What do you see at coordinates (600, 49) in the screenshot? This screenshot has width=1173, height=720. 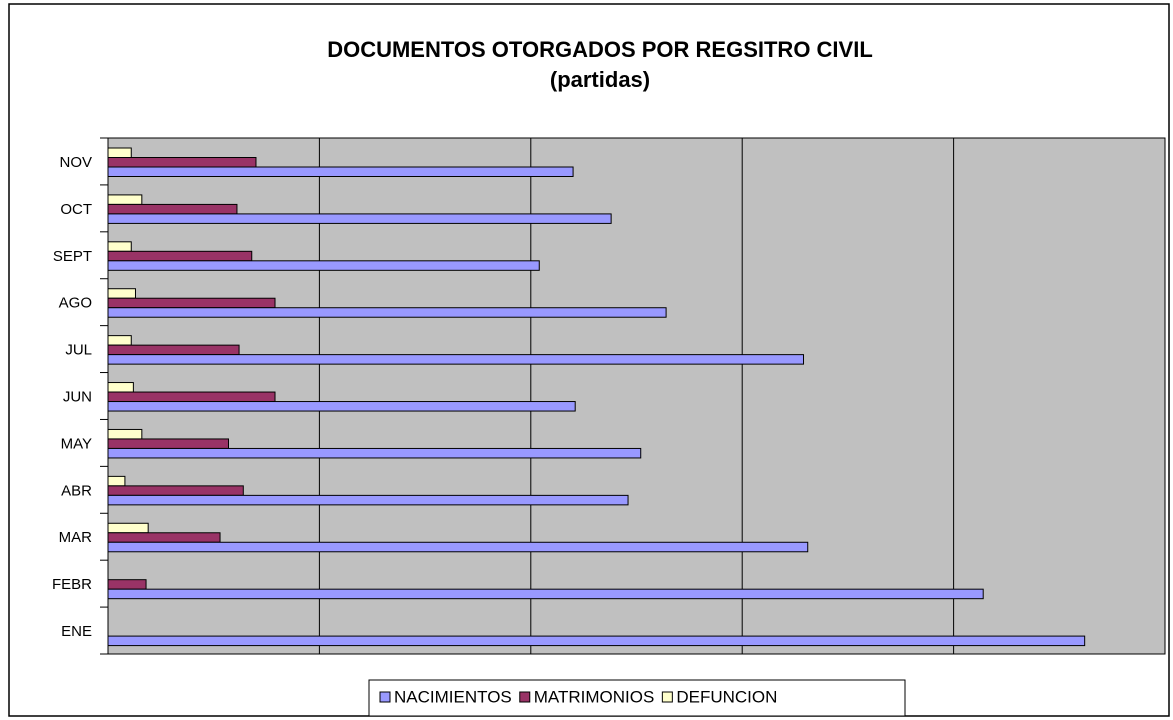 I see `chart-title: DOCUMENTOS OTORGADOS POR REGSITRO CIVIL` at bounding box center [600, 49].